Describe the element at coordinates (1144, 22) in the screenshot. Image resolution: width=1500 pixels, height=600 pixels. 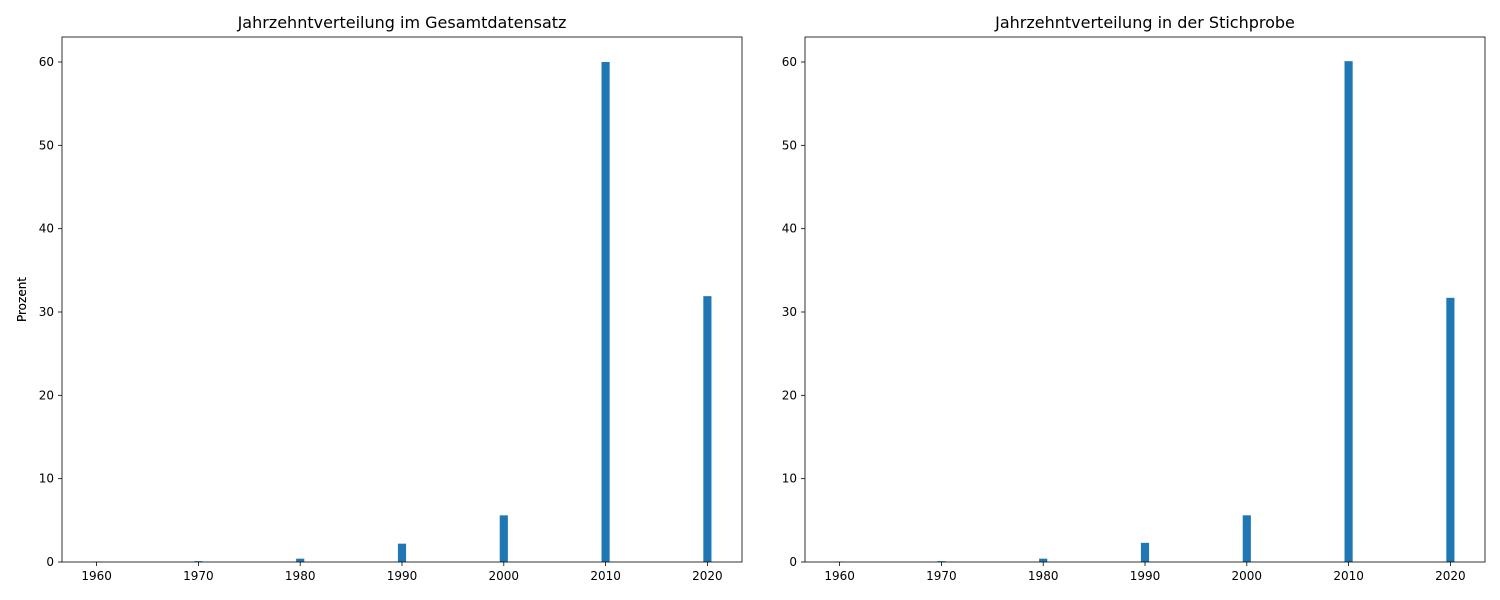
I see `chart-title: Jahrzehntverteilung in der Stichprobe` at that location.